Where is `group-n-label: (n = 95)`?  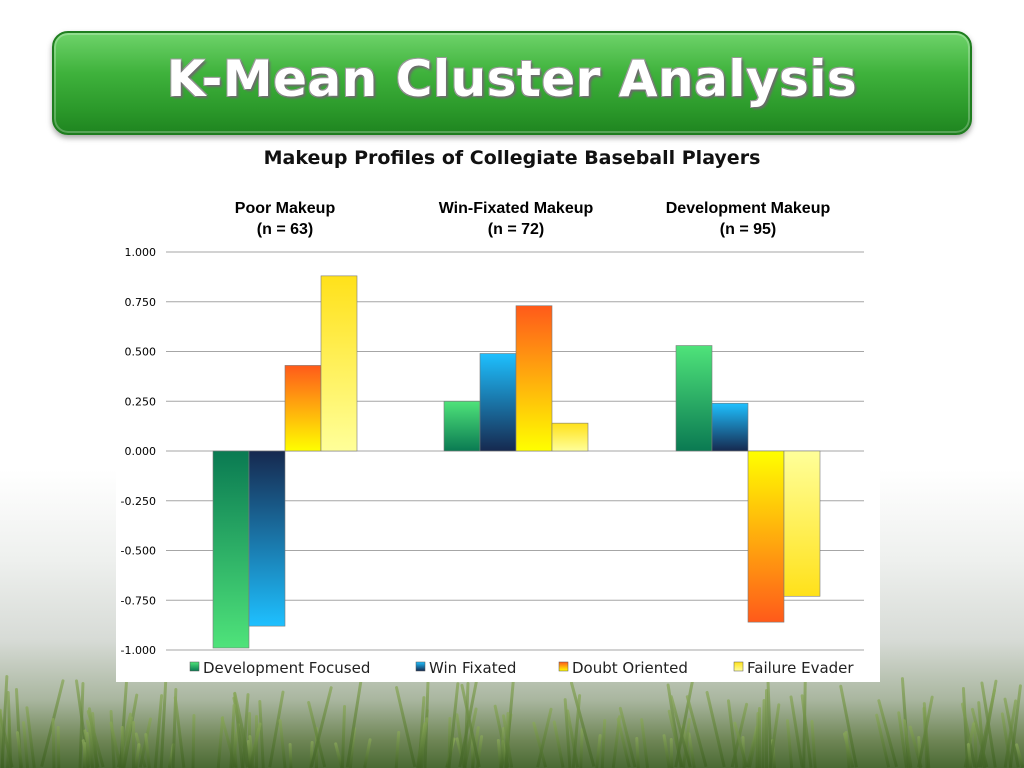 group-n-label: (n = 95) is located at coordinates (748, 229).